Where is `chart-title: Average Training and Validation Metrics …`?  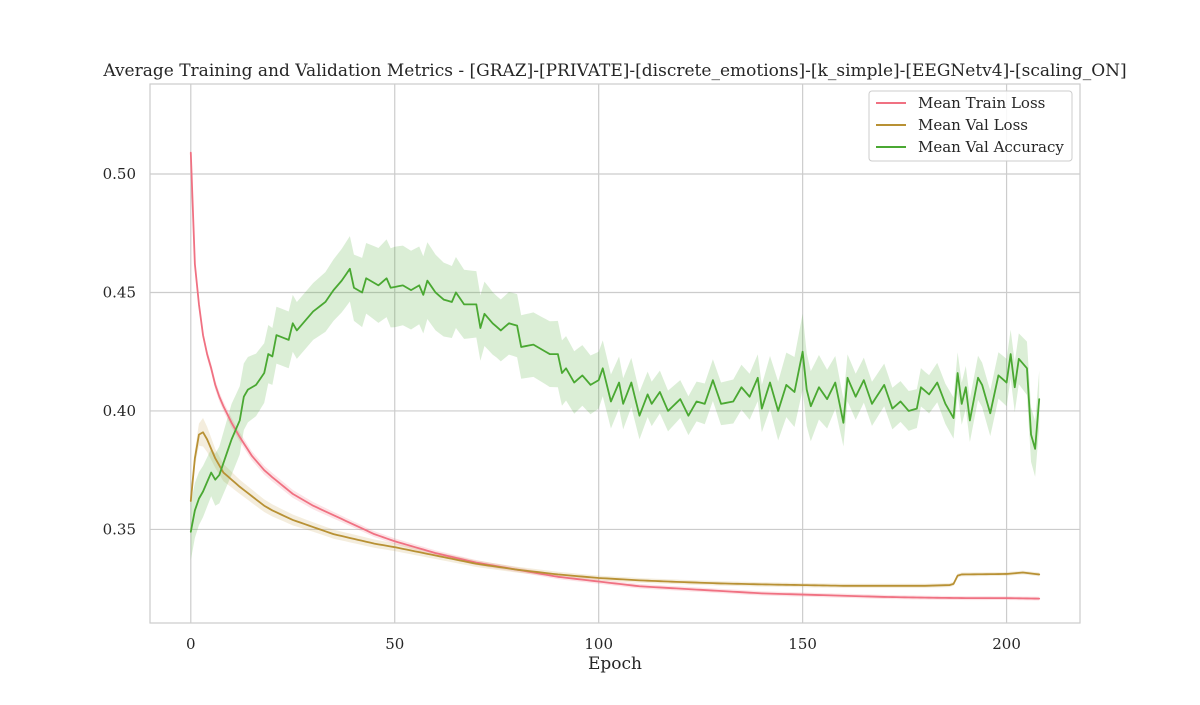 chart-title: Average Training and Validation Metrics … is located at coordinates (614, 71).